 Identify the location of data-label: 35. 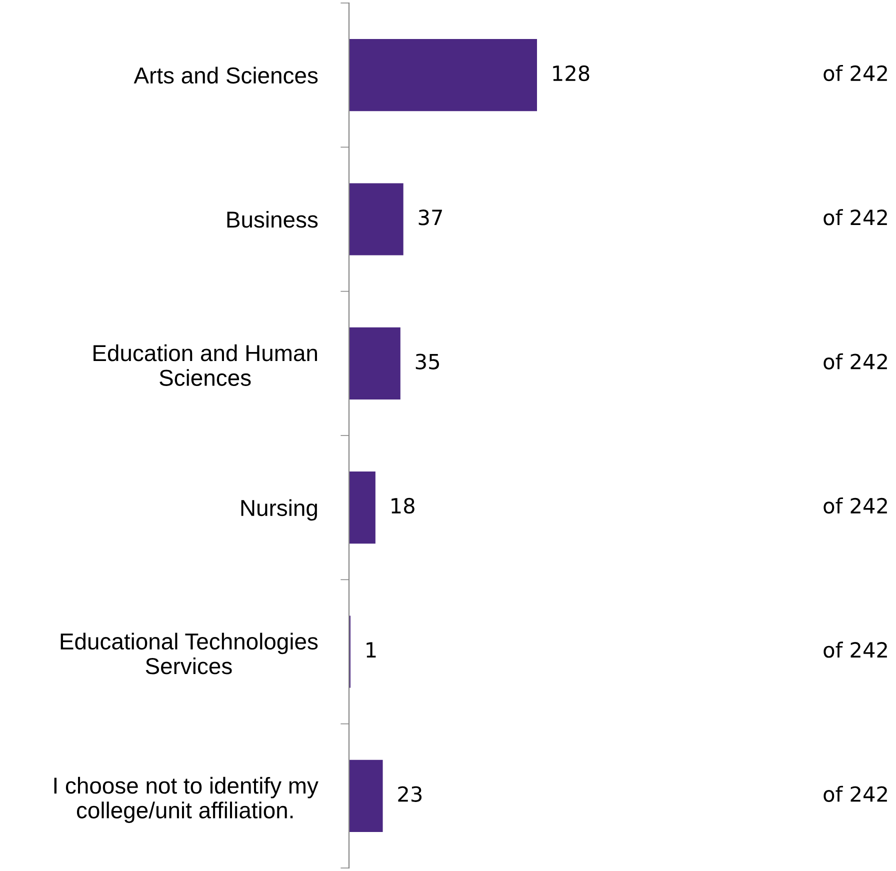
(427, 362).